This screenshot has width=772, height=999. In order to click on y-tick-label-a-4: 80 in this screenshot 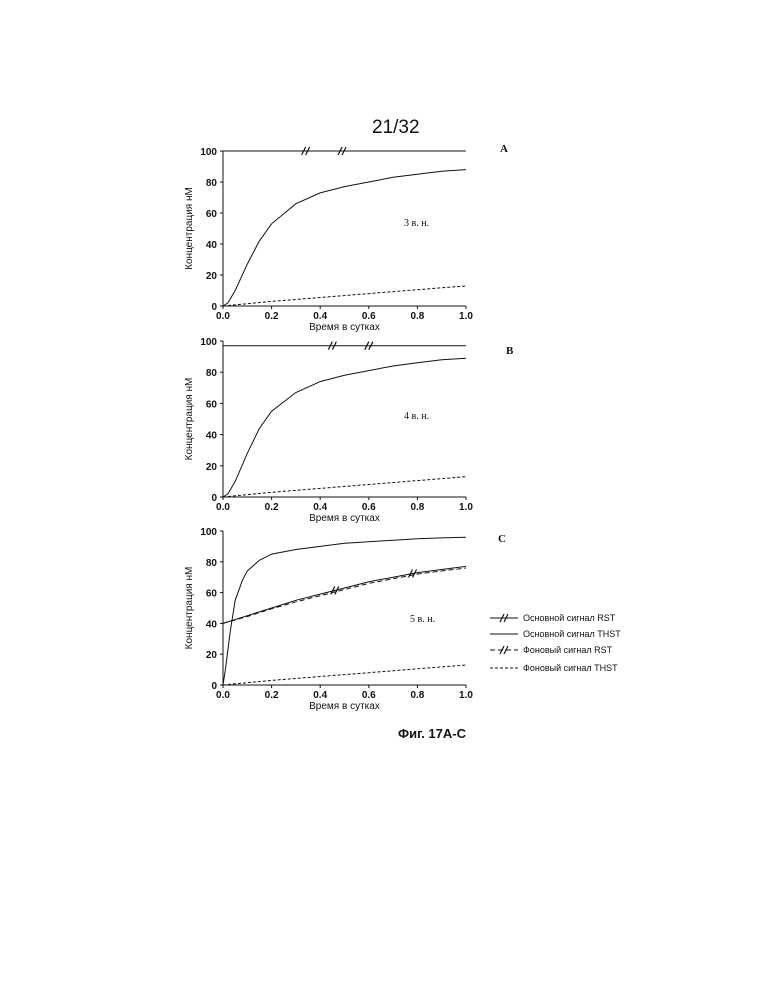, I will do `click(212, 183)`.